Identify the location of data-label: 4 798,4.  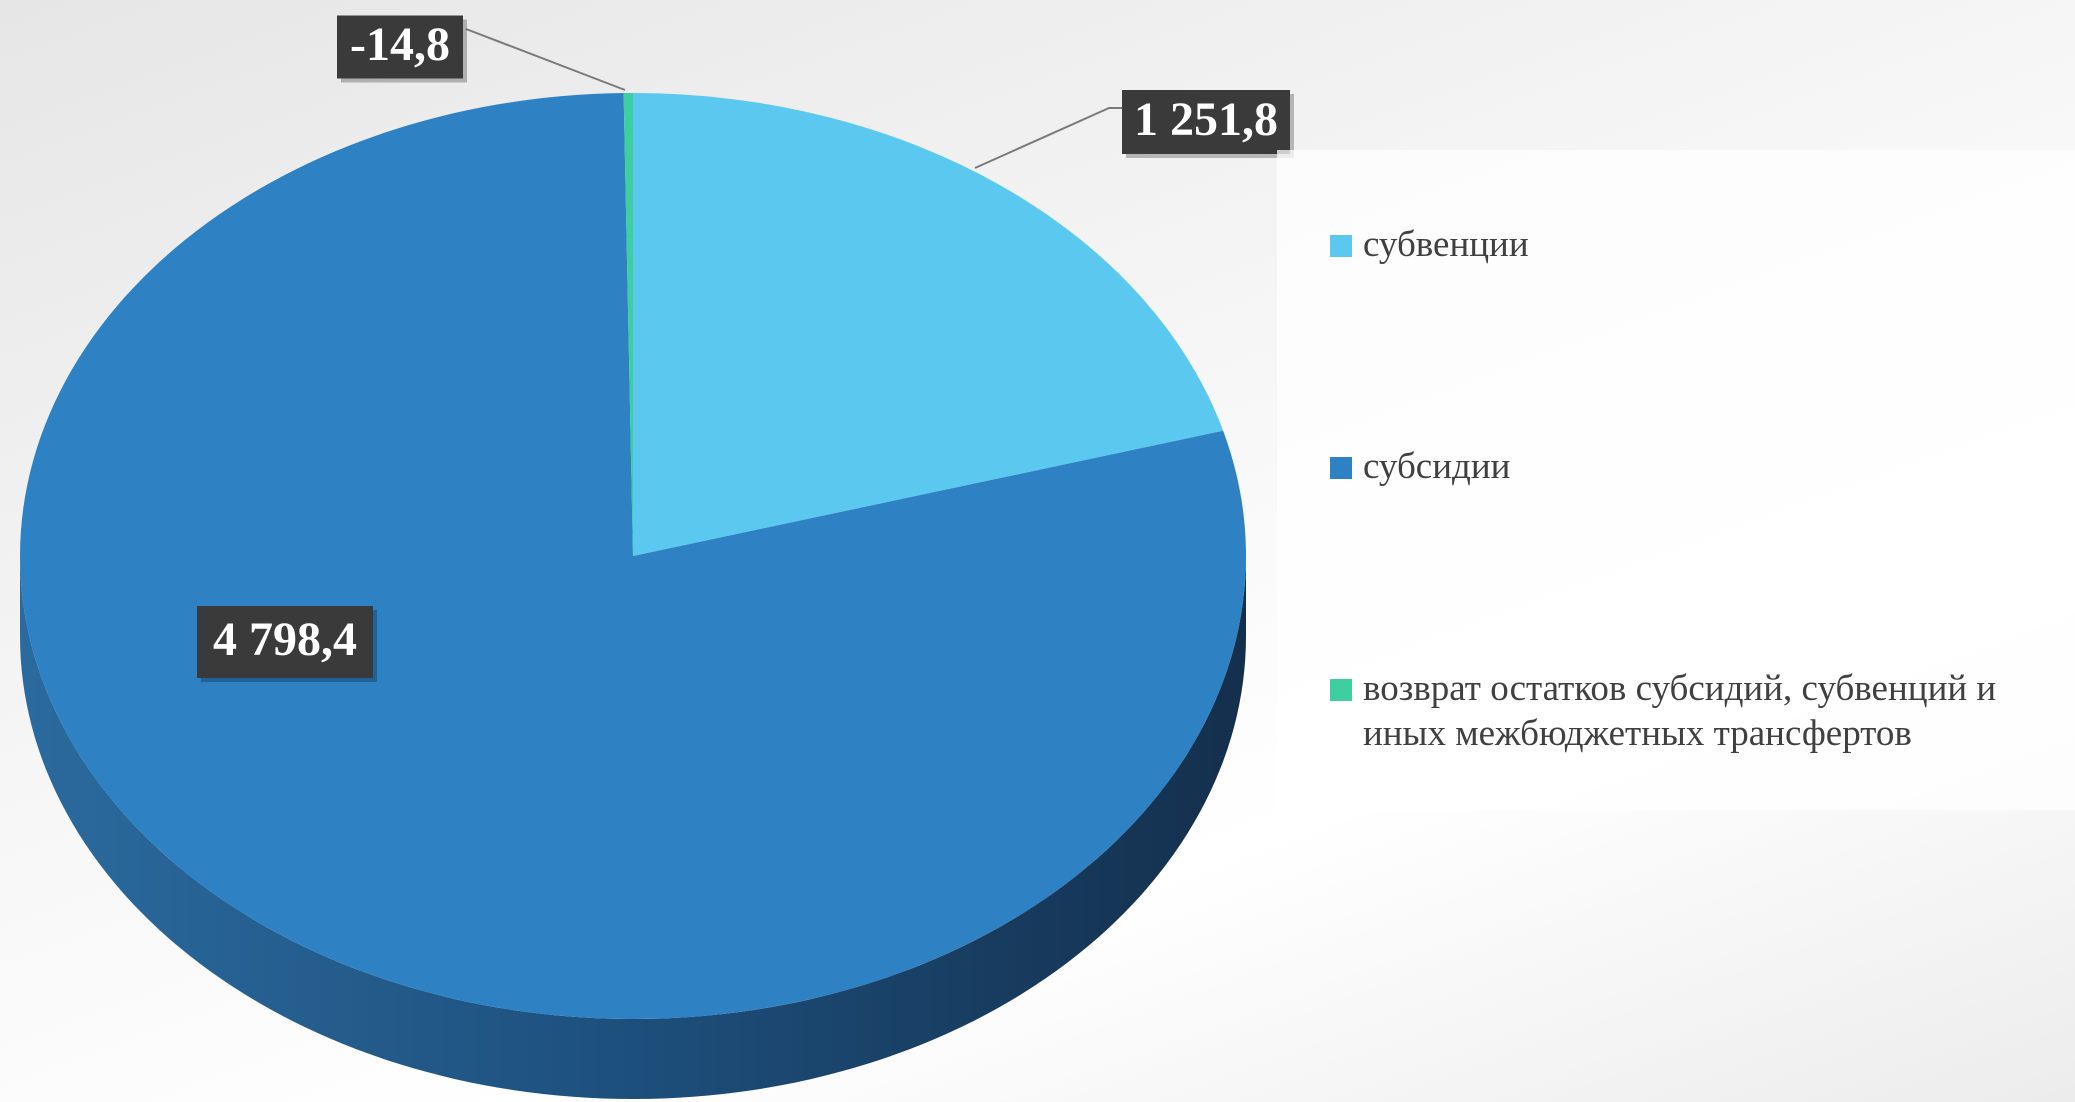
(285, 639).